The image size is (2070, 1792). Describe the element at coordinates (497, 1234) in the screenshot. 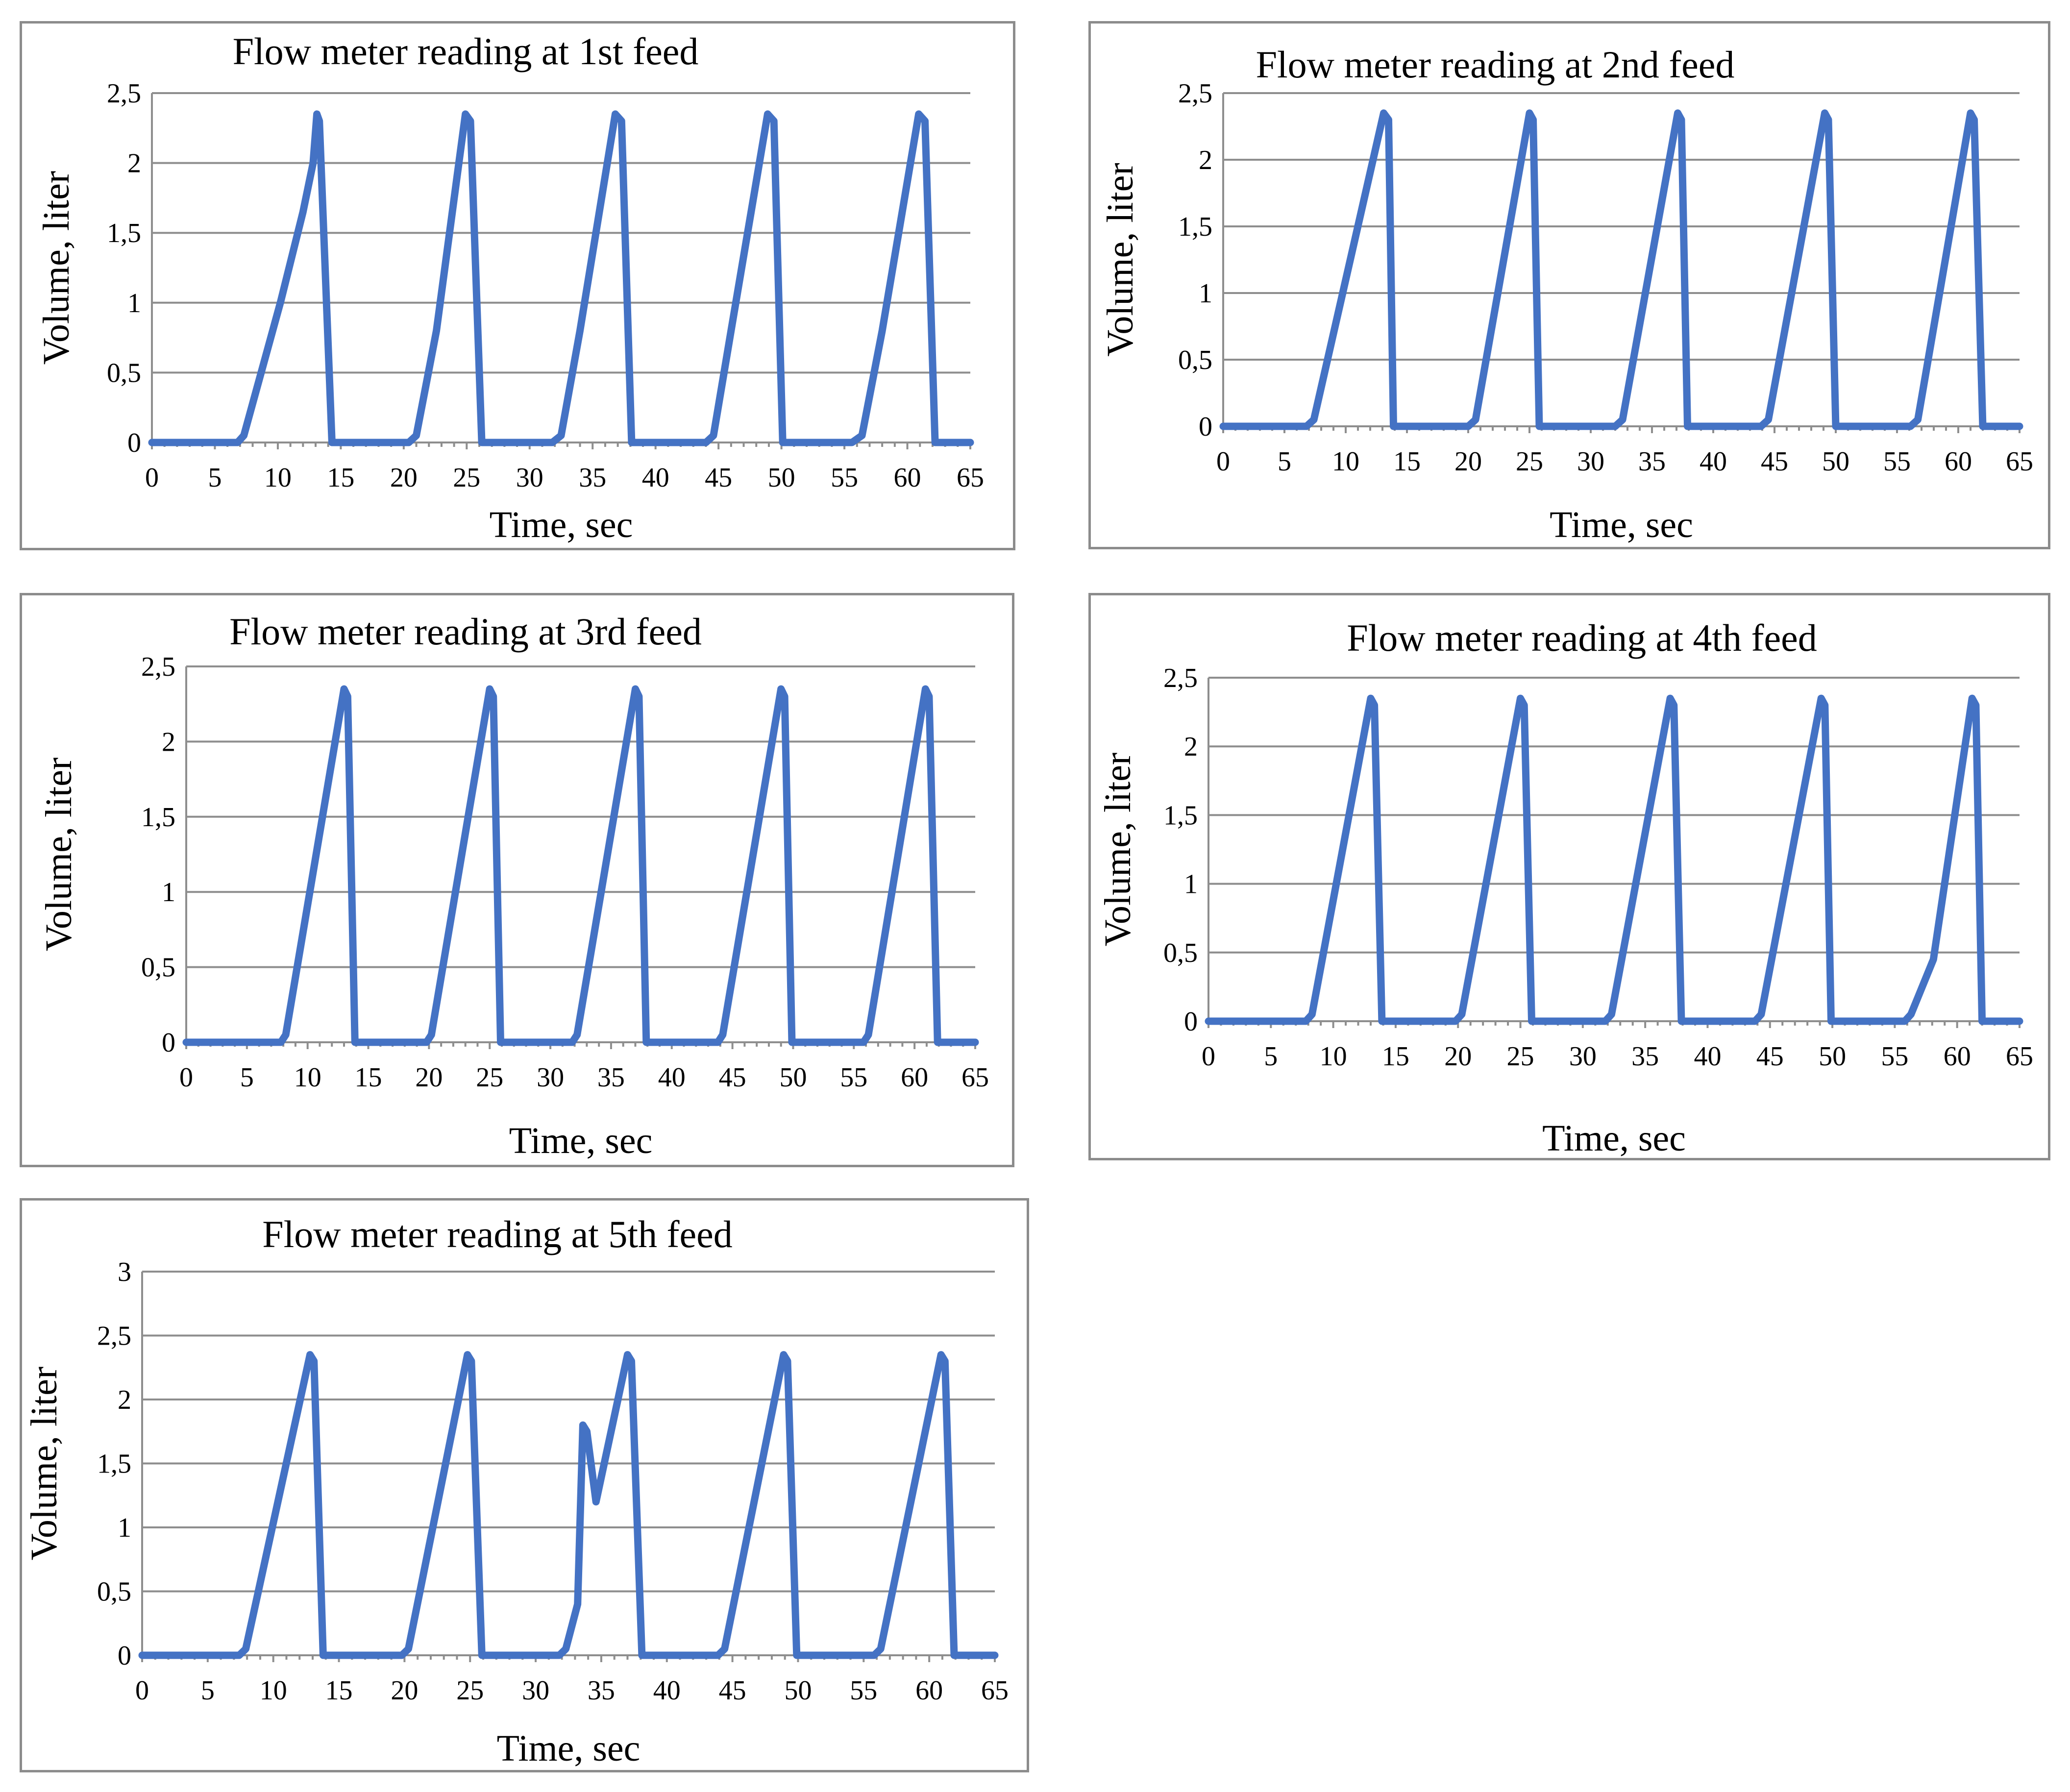

I see `chart-title: Flow meter reading at 5th feed` at that location.